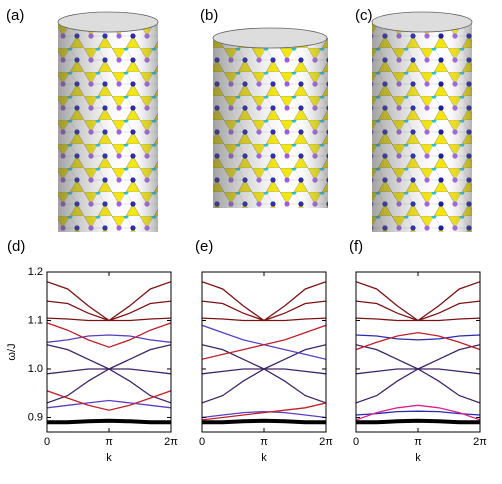 Image resolution: width=502 pixels, height=484 pixels. What do you see at coordinates (35, 417) in the screenshot?
I see `y-tick-label: 0.9` at bounding box center [35, 417].